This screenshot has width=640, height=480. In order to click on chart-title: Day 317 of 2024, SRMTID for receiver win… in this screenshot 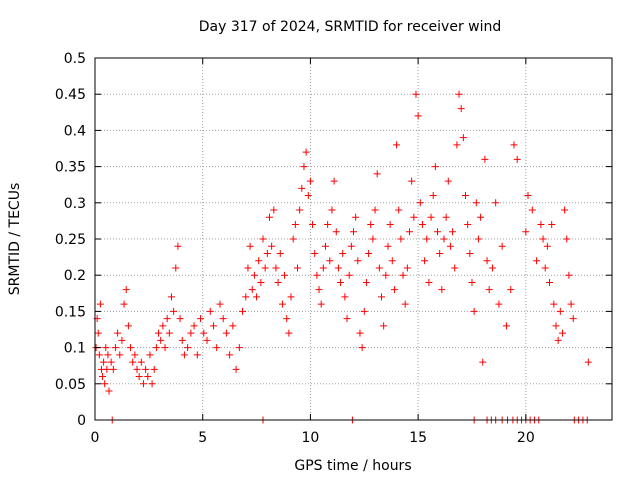, I will do `click(350, 27)`.